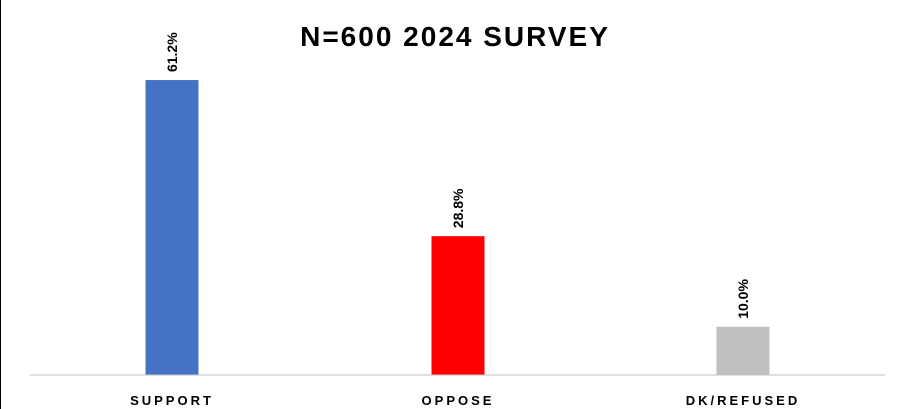  I want to click on category-label-1: OPPOSE, so click(458, 400).